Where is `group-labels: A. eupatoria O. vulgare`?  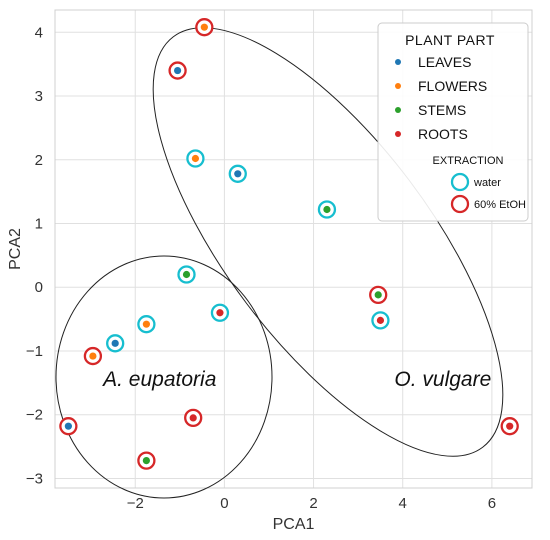
group-labels: A. eupatoria O. vulgare is located at coordinates (296, 379).